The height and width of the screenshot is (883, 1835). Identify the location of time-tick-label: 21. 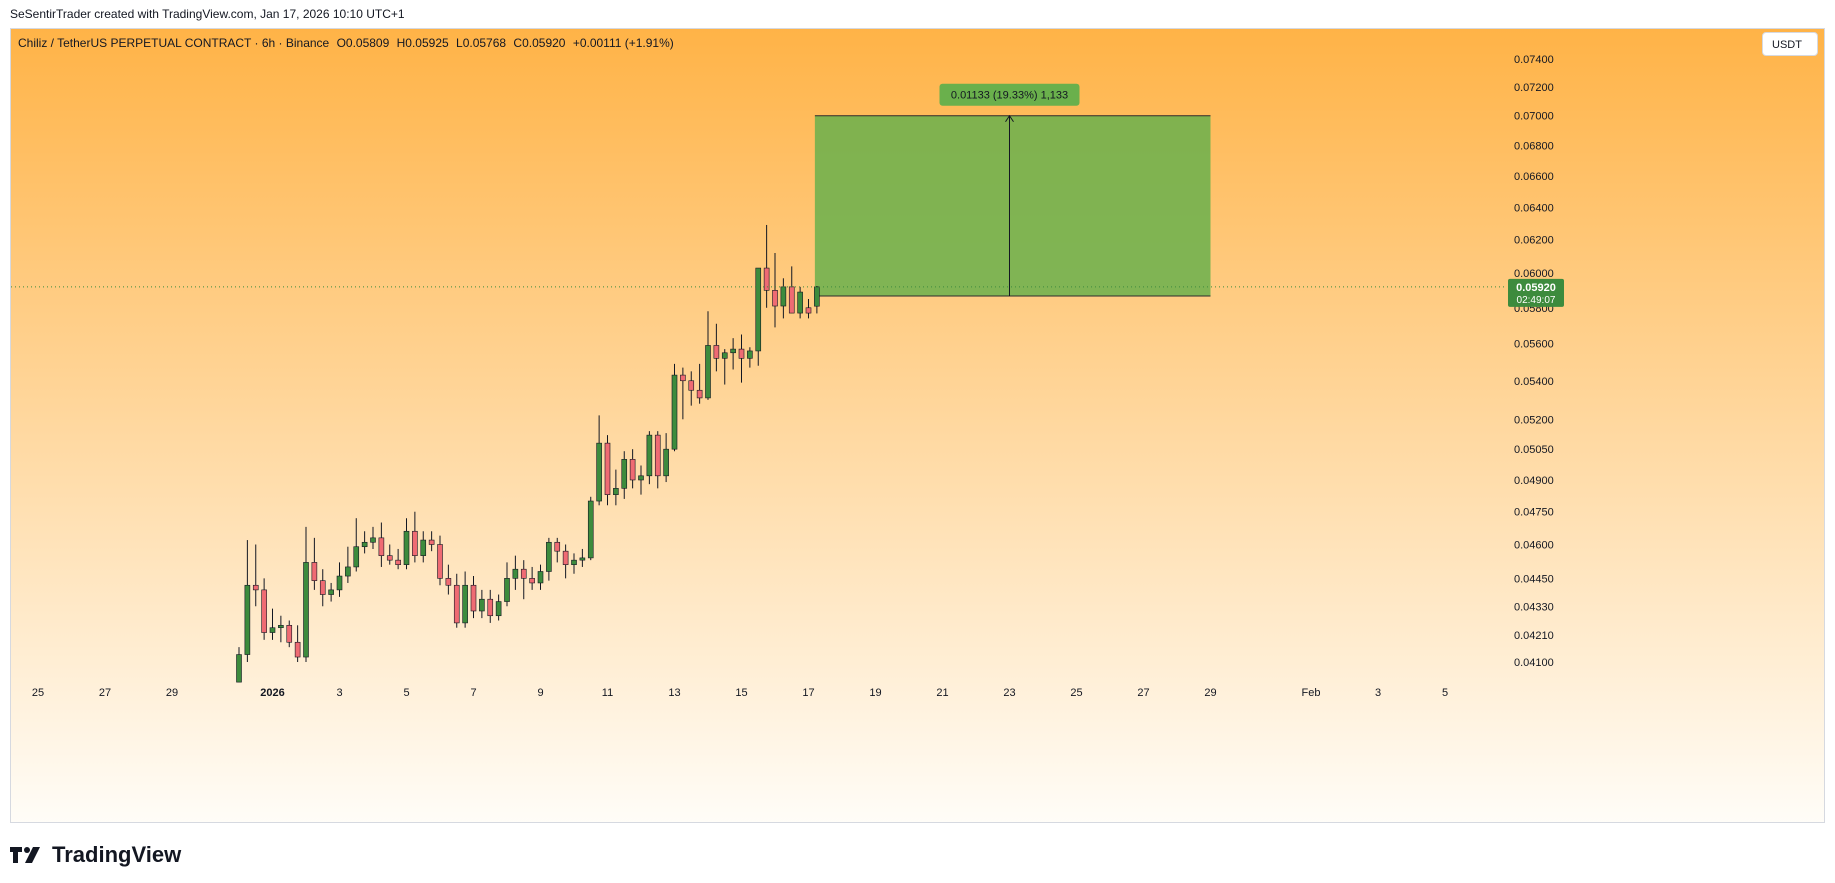
(942, 693).